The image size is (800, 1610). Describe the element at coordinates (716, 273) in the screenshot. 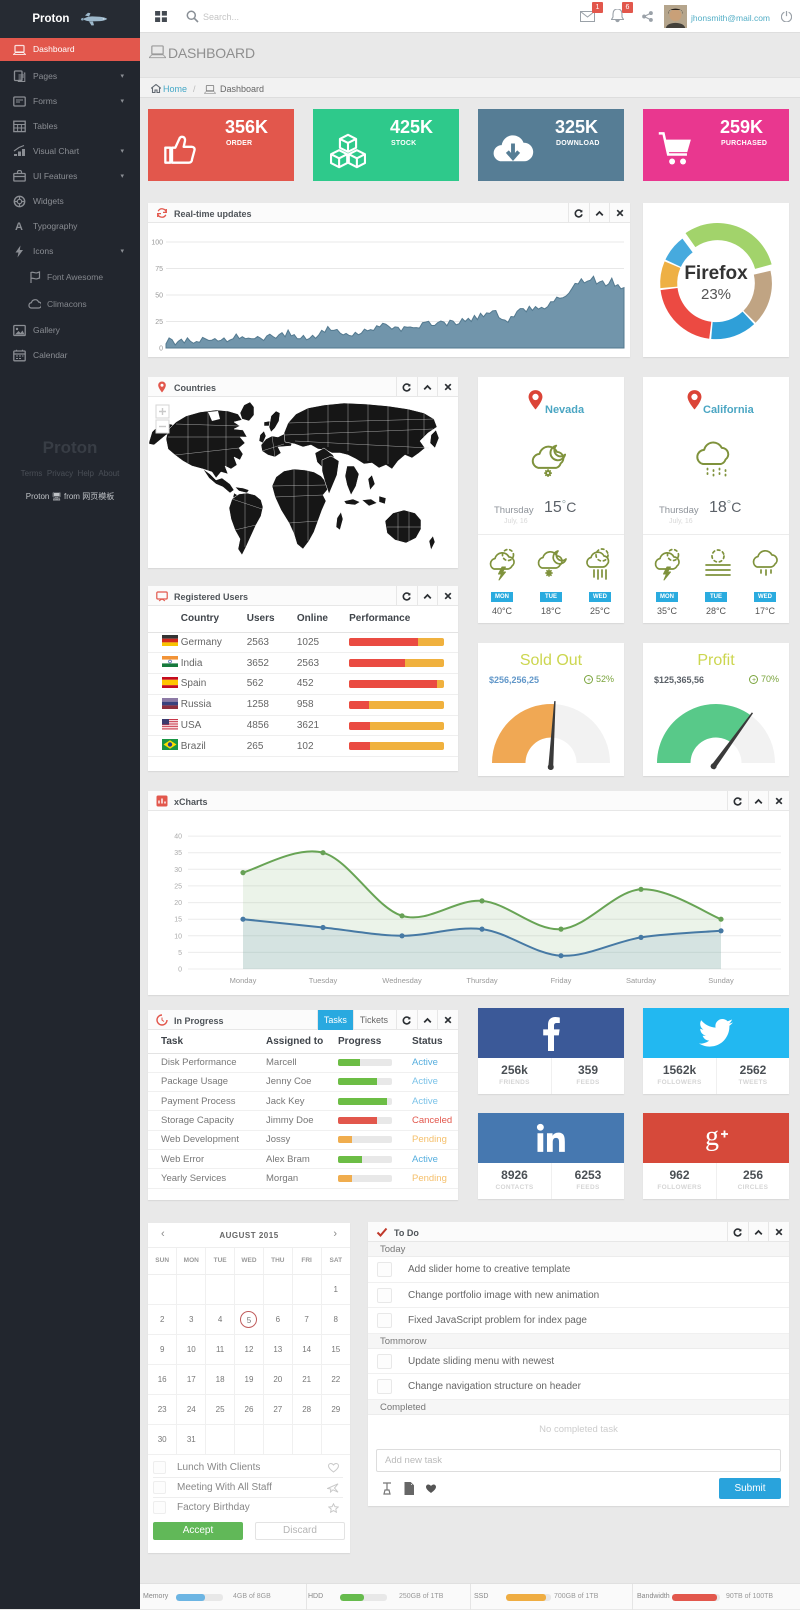

I see `svg-text: Firefox` at that location.